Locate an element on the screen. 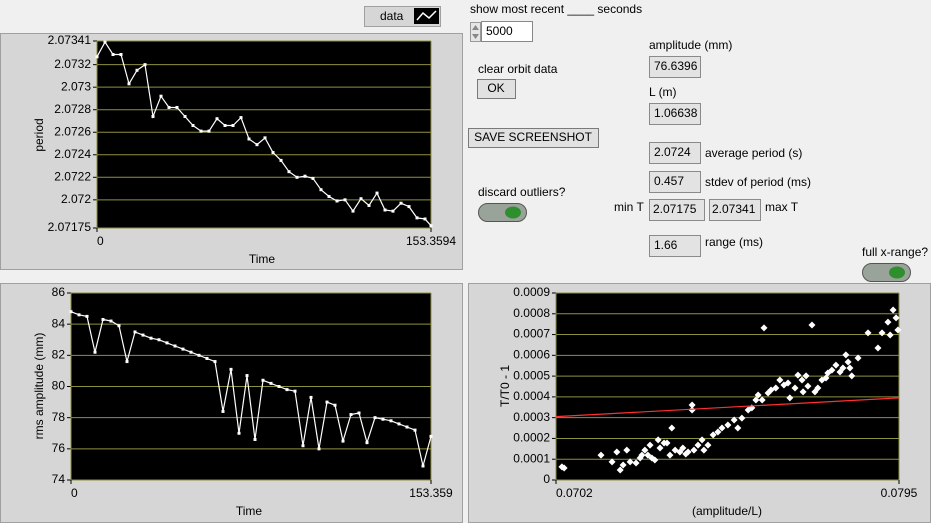  y-tick-label: 76 is located at coordinates (59, 448).